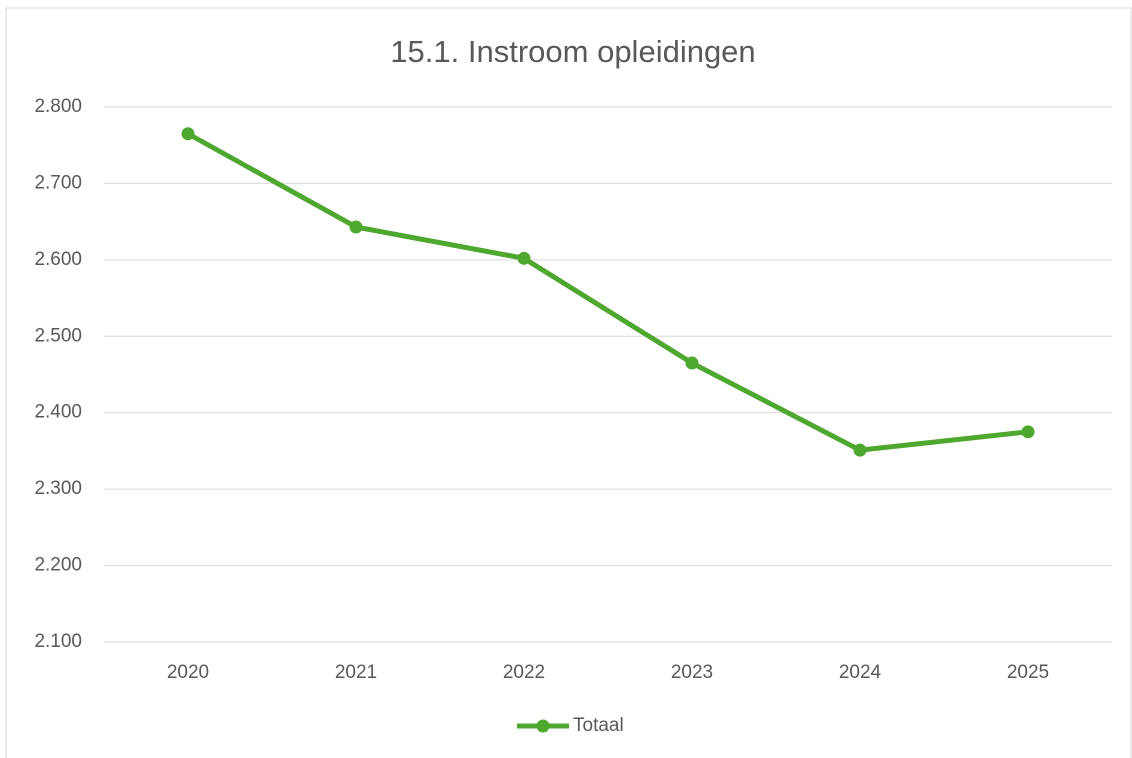  I want to click on y-tick-label: 2.700, so click(58, 182).